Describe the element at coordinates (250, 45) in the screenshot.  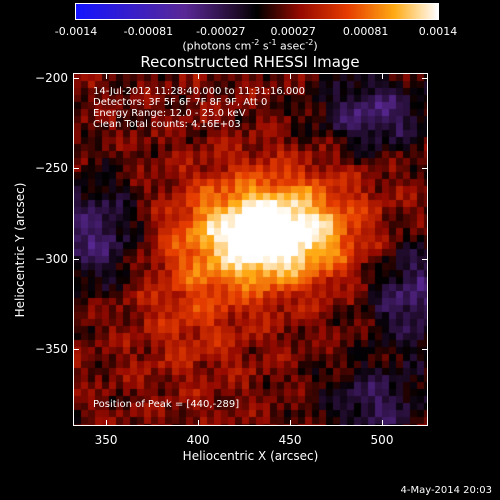
I see `colorbar-units: (photons cm-2 s-1 asec-2)` at that location.